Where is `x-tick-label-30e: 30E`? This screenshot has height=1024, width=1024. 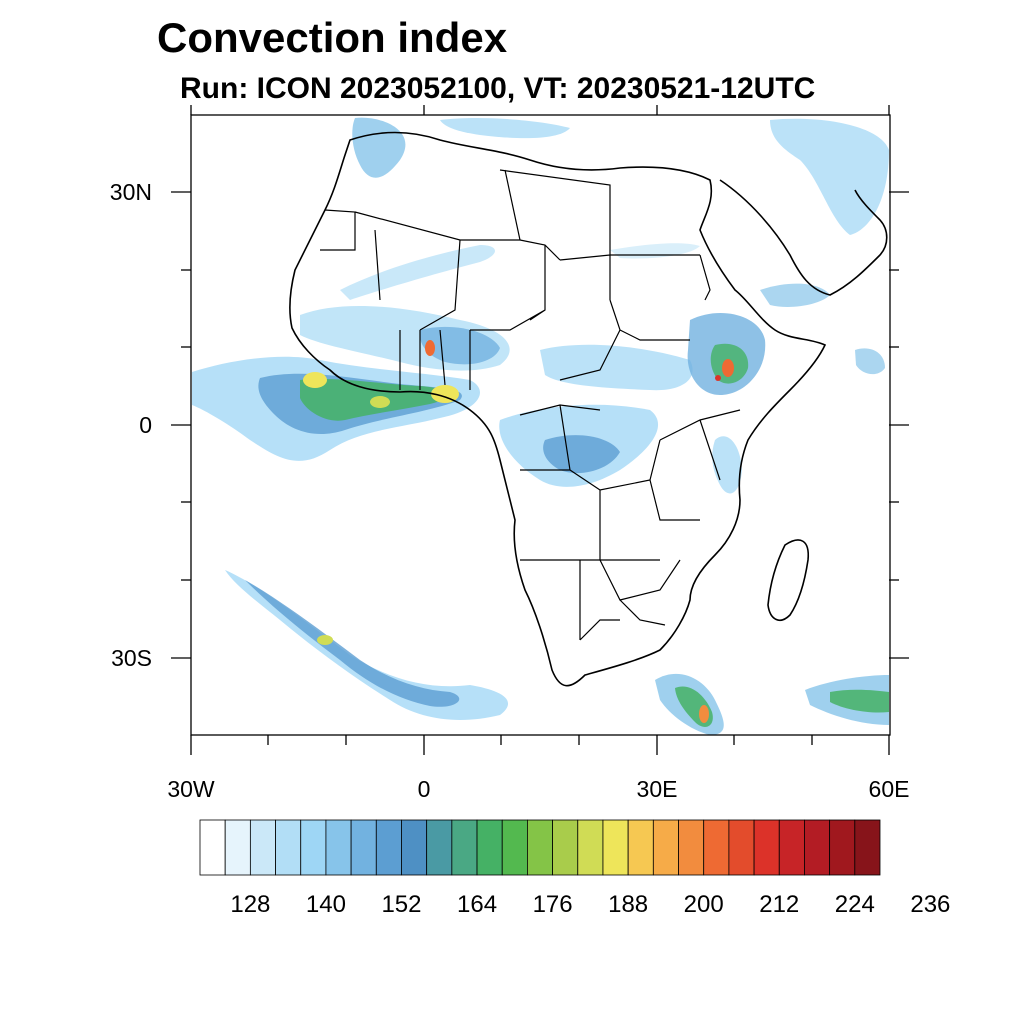 x-tick-label-30e: 30E is located at coordinates (657, 789).